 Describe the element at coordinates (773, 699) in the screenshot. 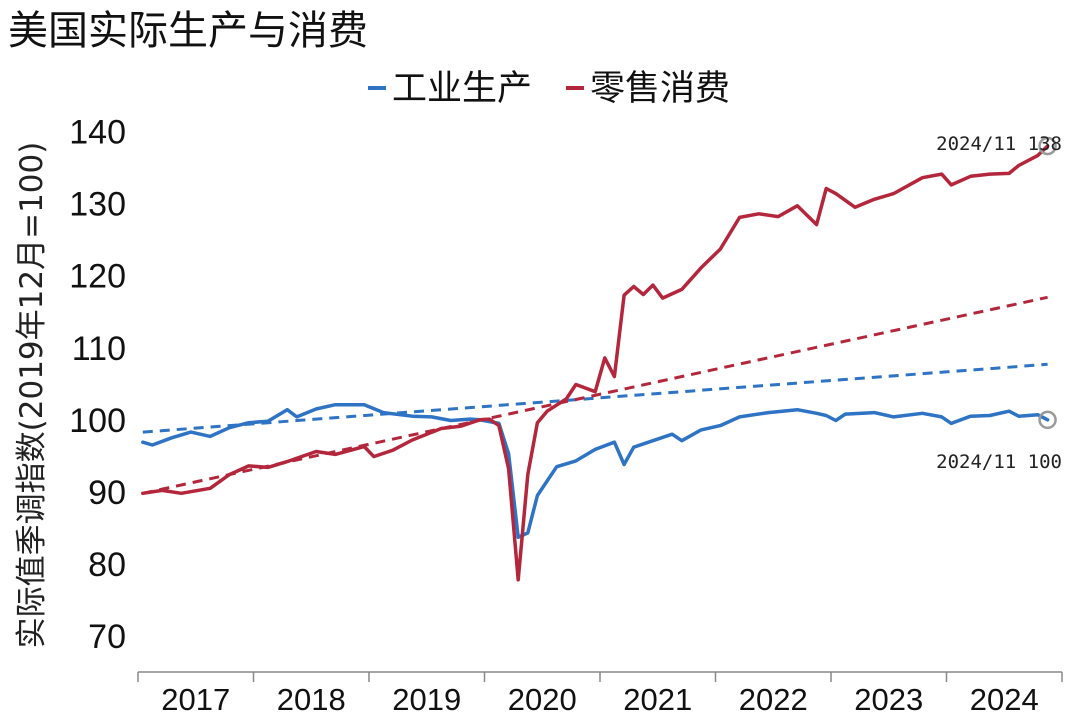

I see `x-tick-label: 2022` at that location.